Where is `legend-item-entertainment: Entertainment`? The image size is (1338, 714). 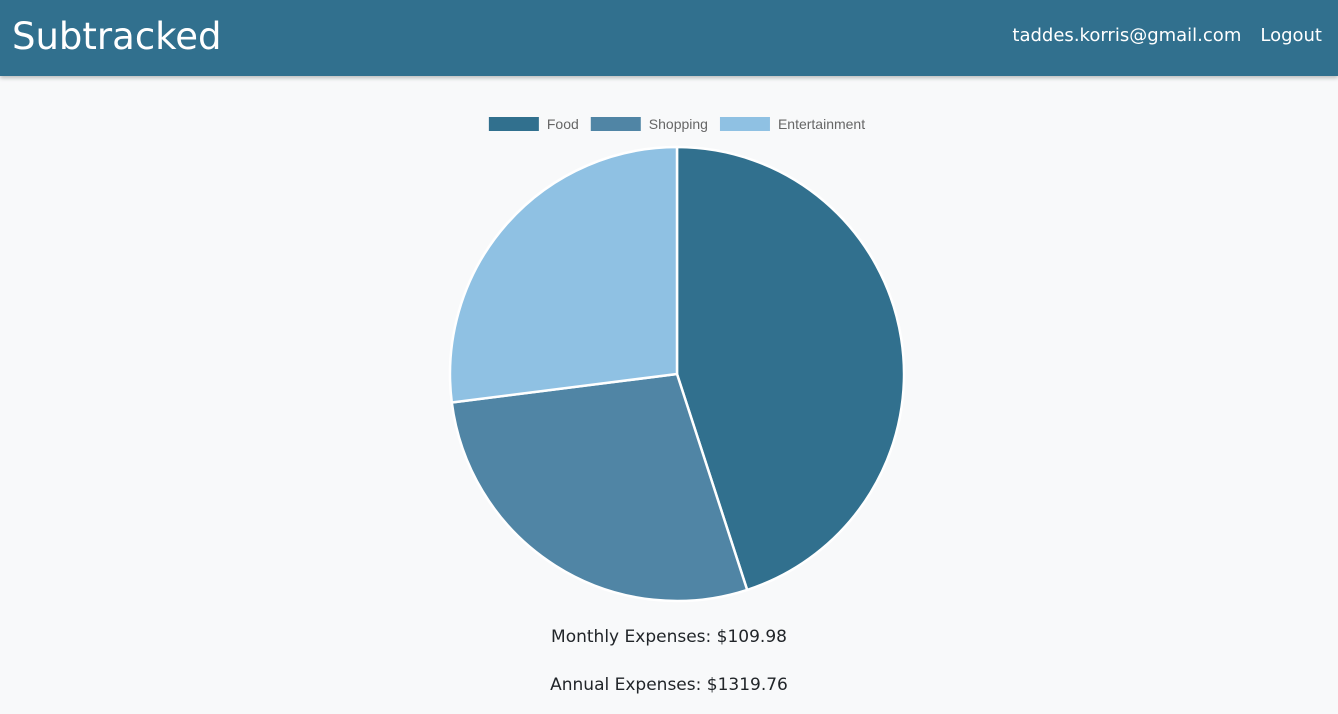 legend-item-entertainment: Entertainment is located at coordinates (792, 124).